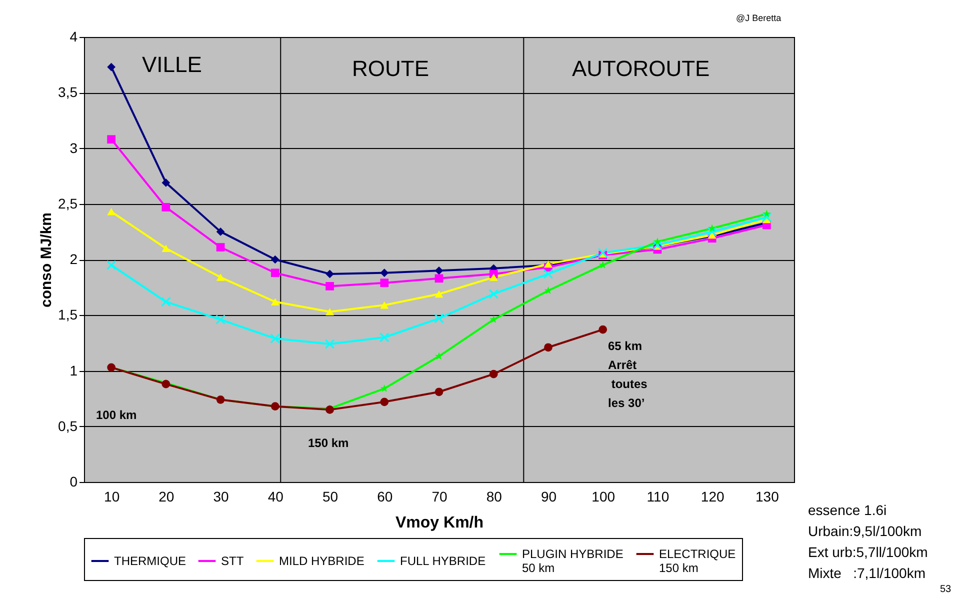 This screenshot has width=963, height=601. What do you see at coordinates (74, 148) in the screenshot?
I see `y-tick-label: 3` at bounding box center [74, 148].